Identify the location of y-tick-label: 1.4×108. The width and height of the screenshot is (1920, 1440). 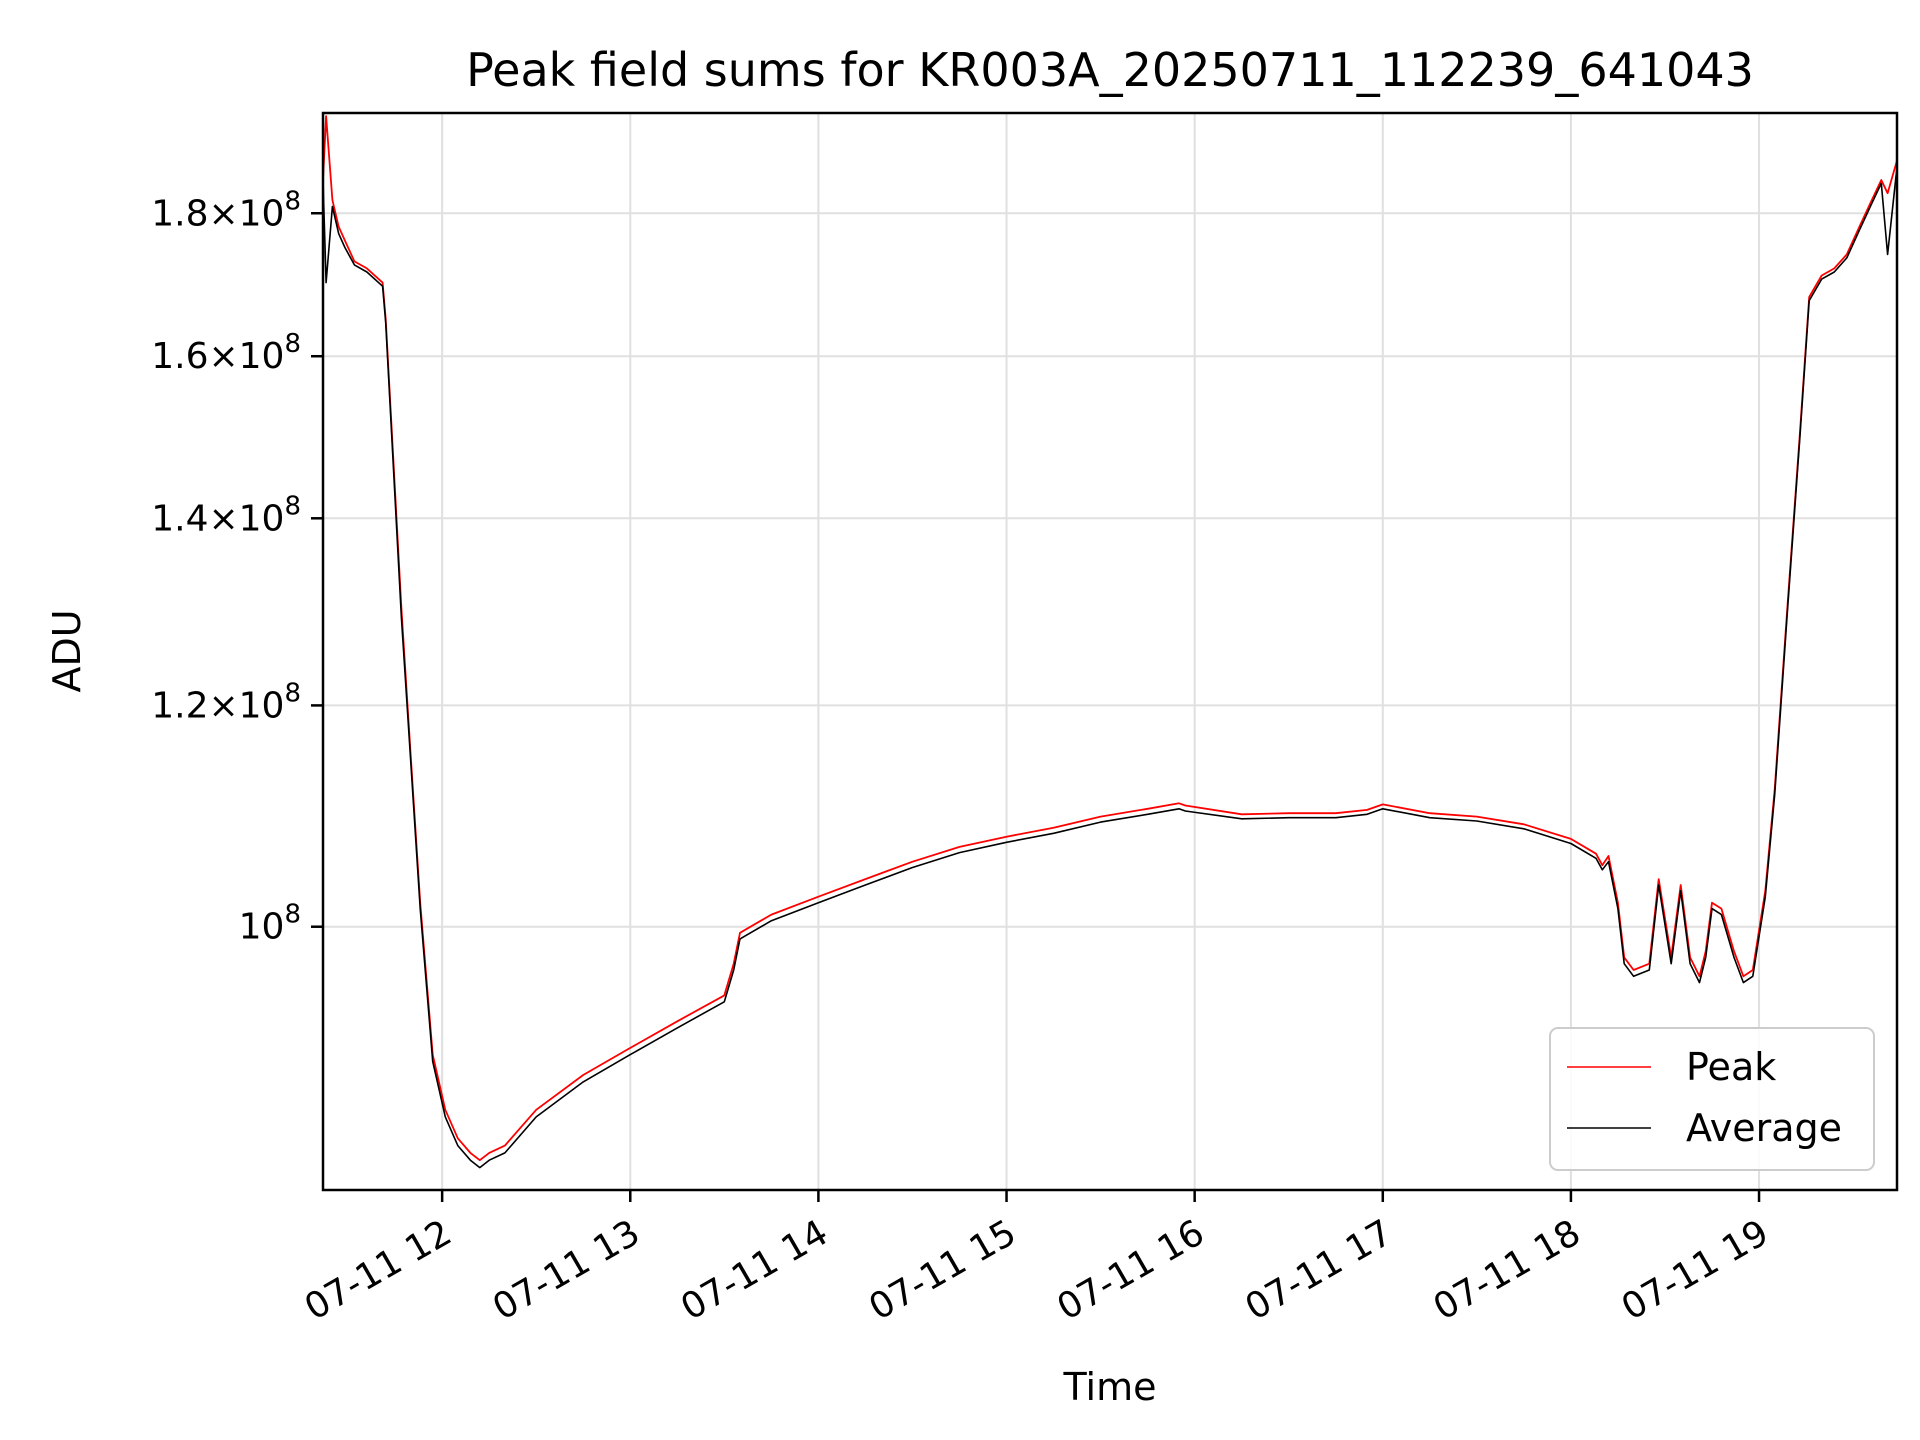
(226, 515).